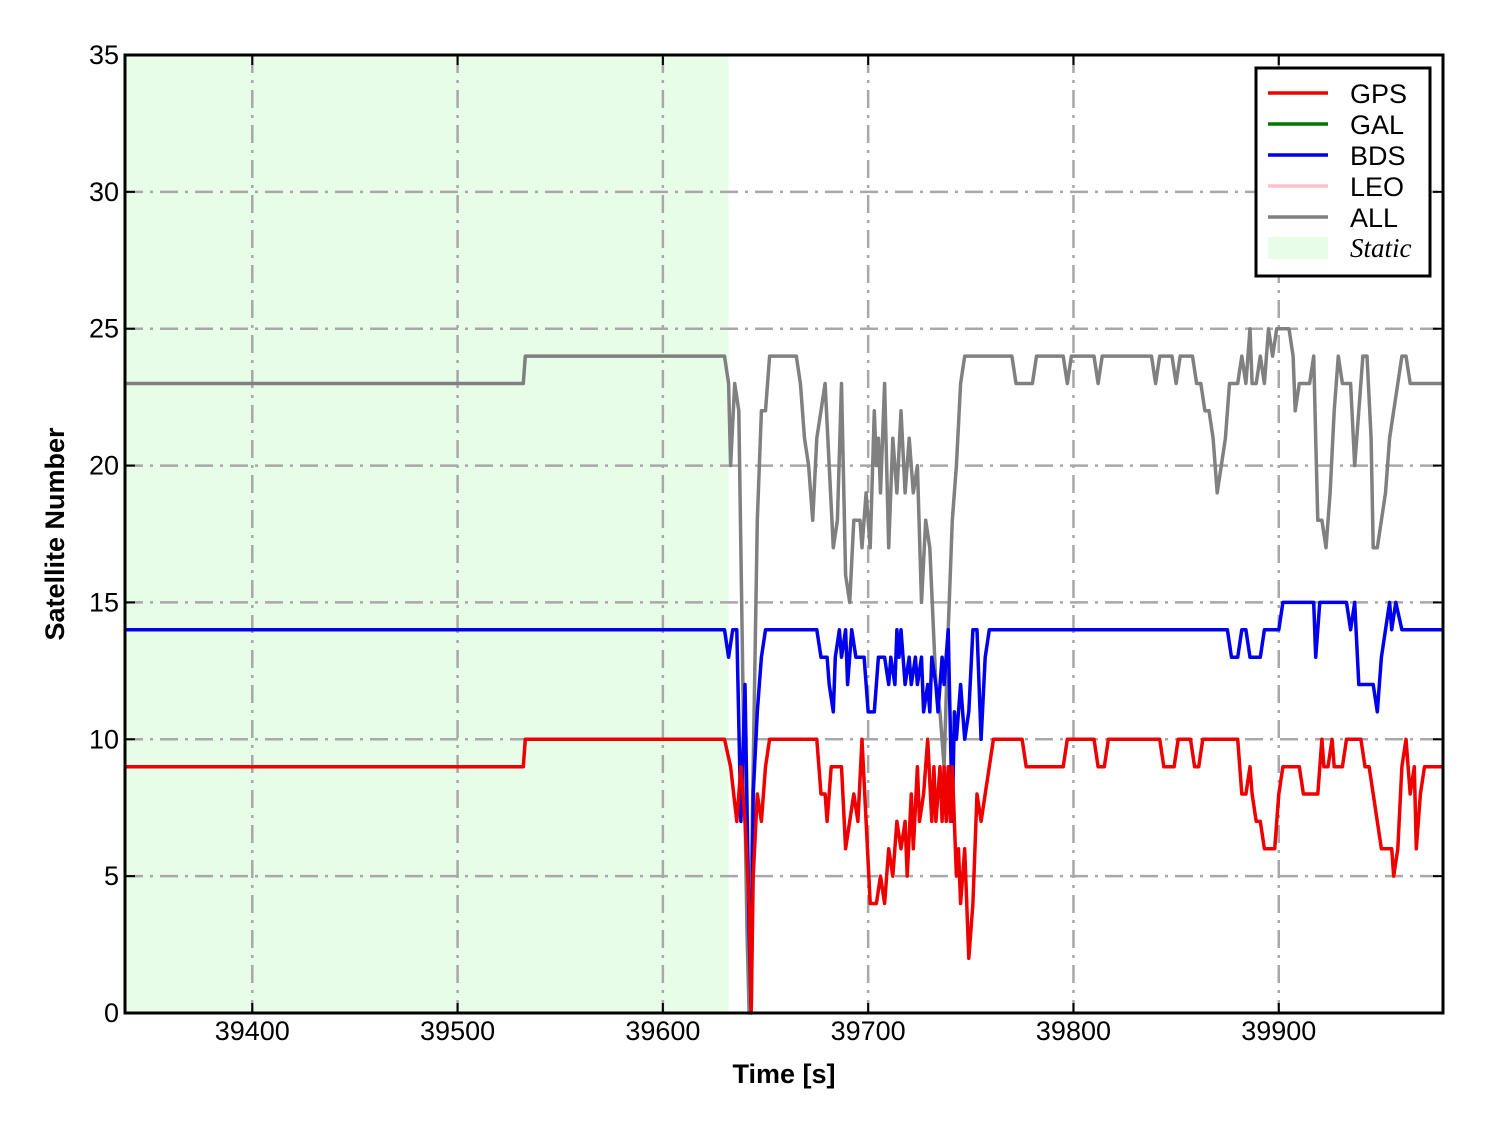 Image resolution: width=1488 pixels, height=1133 pixels. What do you see at coordinates (55, 534) in the screenshot?
I see `y-axis-title: Satellite Number` at bounding box center [55, 534].